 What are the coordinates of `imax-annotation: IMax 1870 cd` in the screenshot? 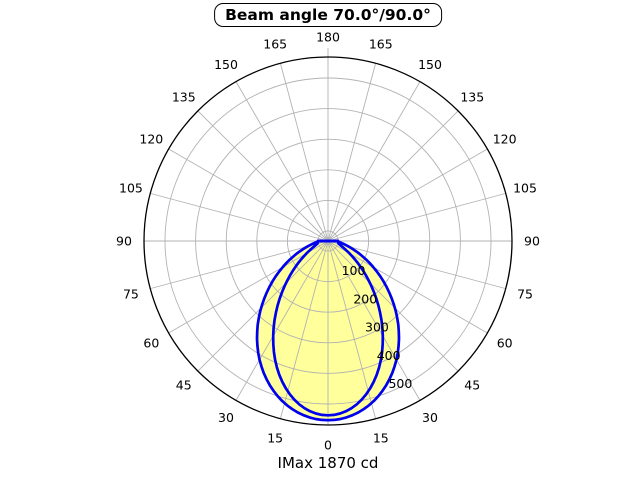 It's located at (328, 463).